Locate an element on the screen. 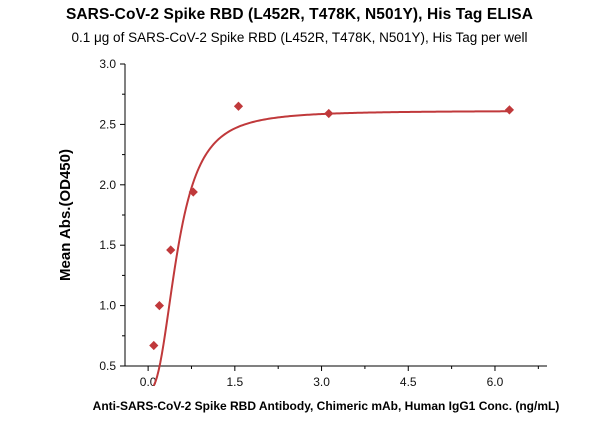 Image resolution: width=599 pixels, height=428 pixels. y-axis-label: Mean Abs.(OD450) is located at coordinates (65, 215).